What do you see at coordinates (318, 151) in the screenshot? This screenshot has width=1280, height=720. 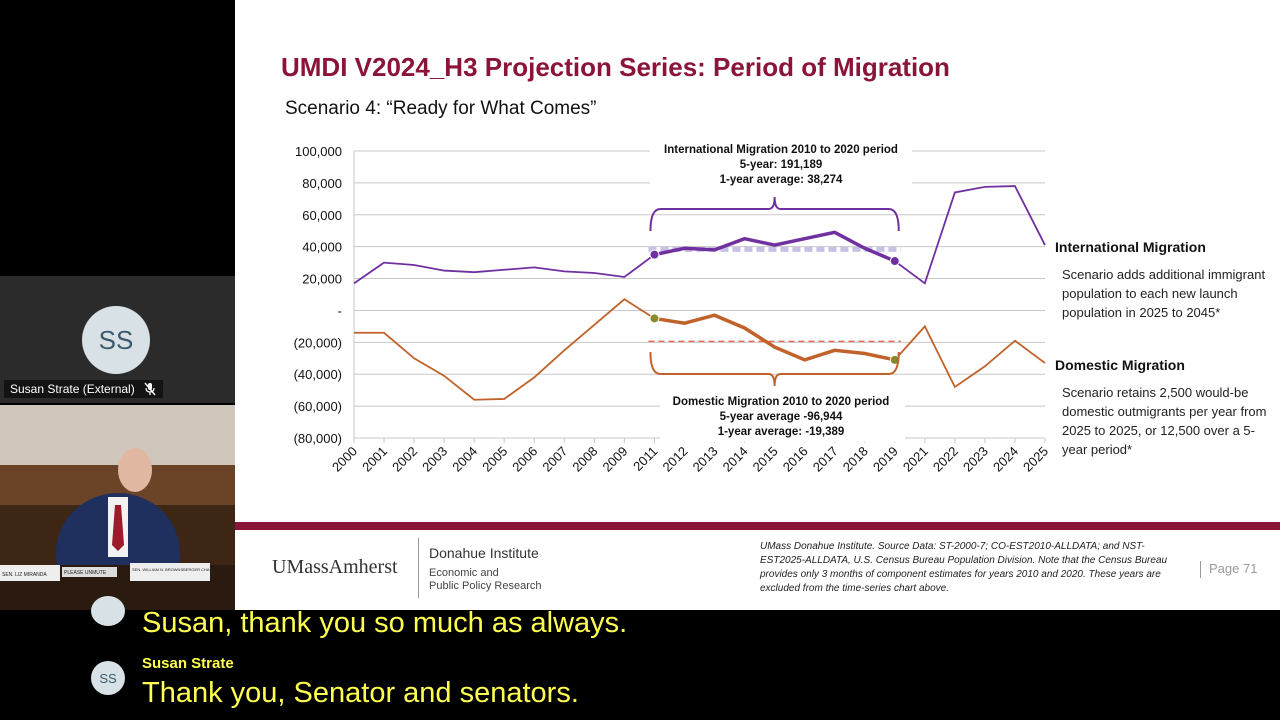 I see `y-tick-label: 100,000` at bounding box center [318, 151].